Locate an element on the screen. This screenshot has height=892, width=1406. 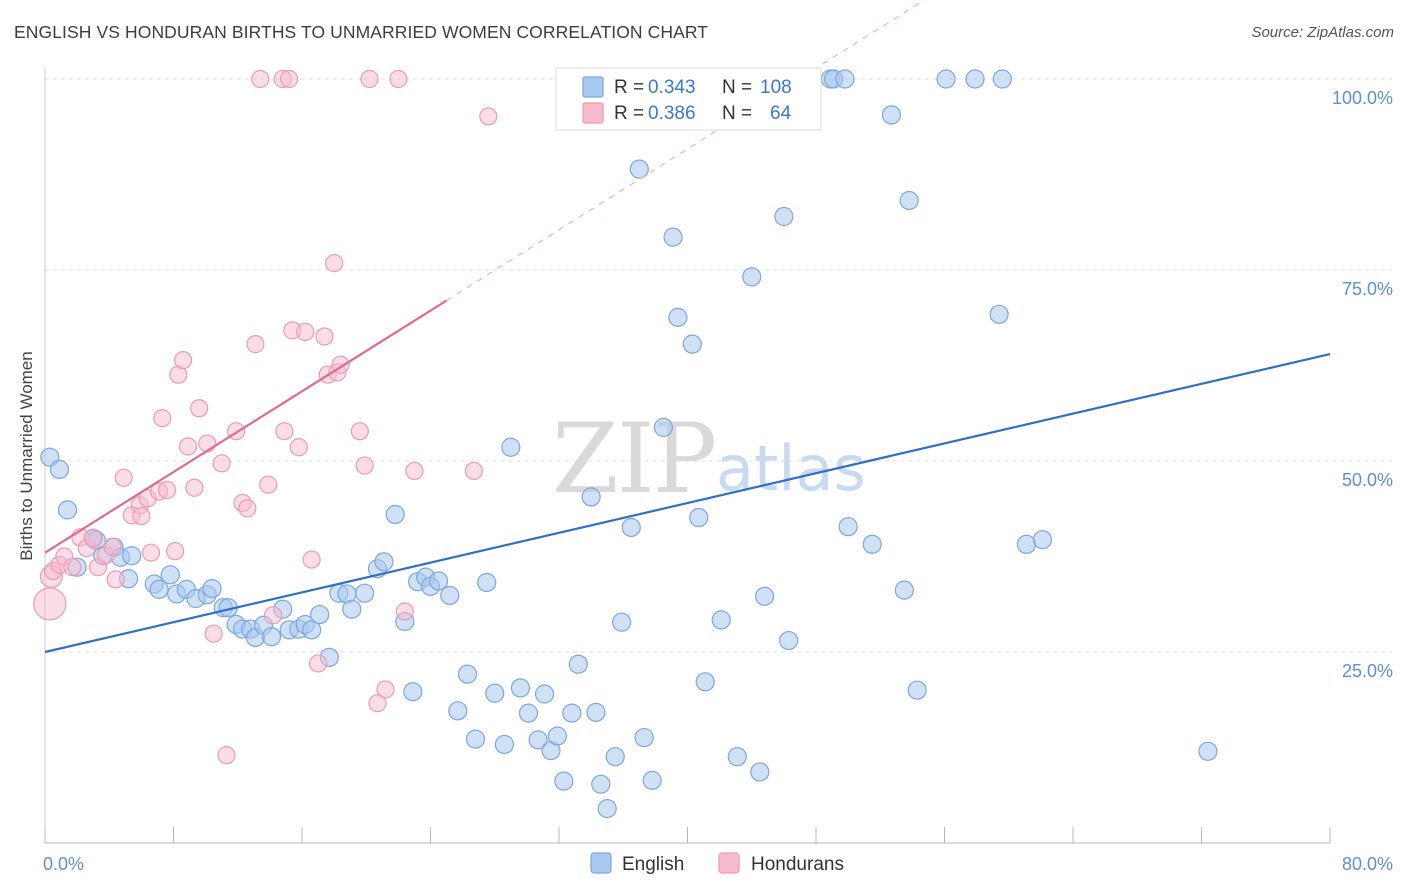
y-tick-label: 100.0% is located at coordinates (1362, 98).